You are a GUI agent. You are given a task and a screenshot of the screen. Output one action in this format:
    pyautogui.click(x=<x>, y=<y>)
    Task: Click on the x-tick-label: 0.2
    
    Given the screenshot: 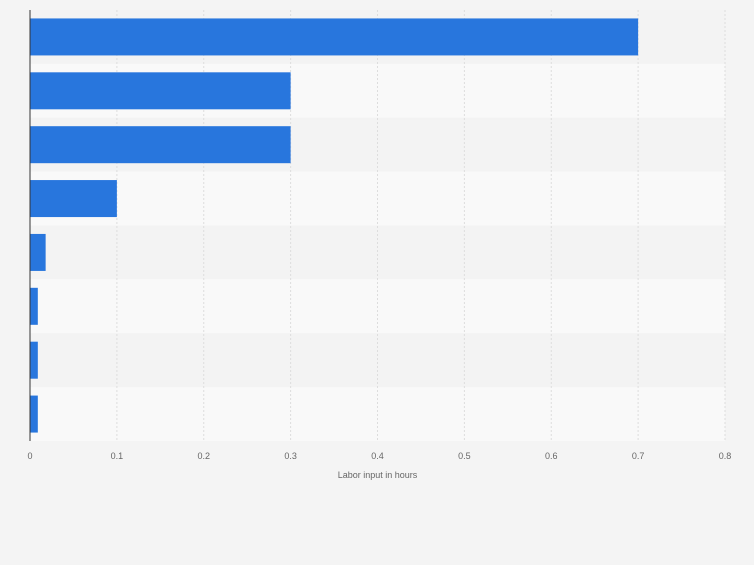 What is the action you would take?
    pyautogui.click(x=203, y=456)
    